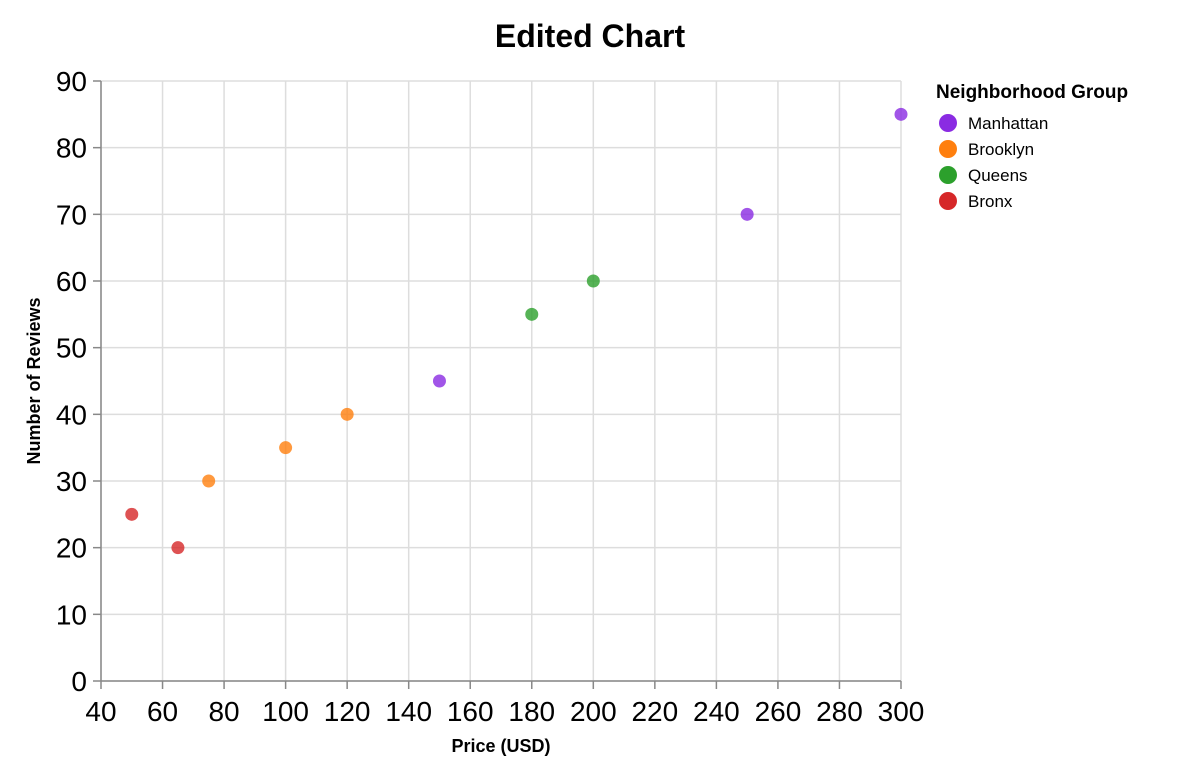 This screenshot has height=781, width=1180. What do you see at coordinates (71, 148) in the screenshot?
I see `y-tick-label: 80` at bounding box center [71, 148].